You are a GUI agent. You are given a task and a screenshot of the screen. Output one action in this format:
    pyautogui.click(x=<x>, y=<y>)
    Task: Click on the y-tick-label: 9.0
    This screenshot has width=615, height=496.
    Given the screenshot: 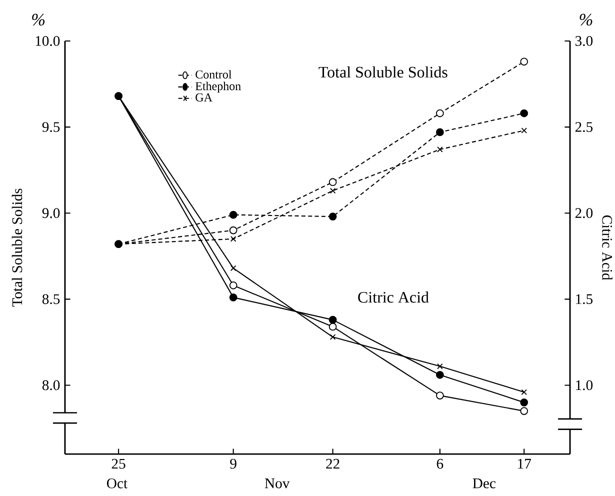 What is the action you would take?
    pyautogui.click(x=51, y=213)
    